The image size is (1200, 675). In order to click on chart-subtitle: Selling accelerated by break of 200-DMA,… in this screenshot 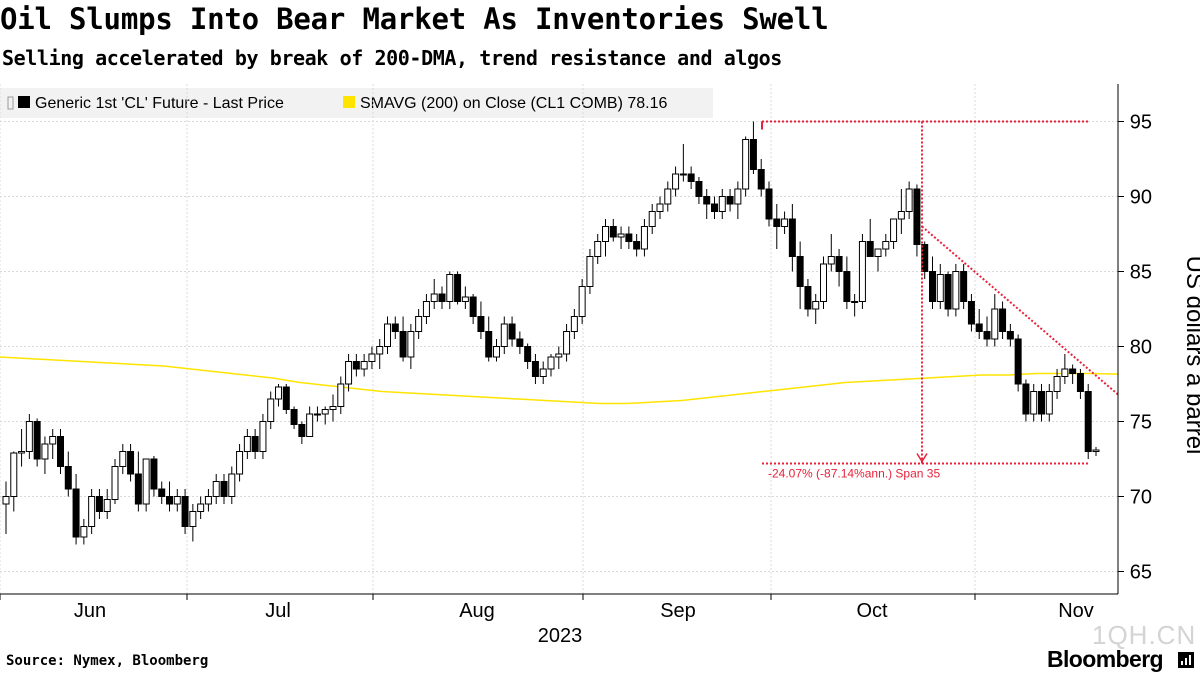, I will do `click(392, 58)`.